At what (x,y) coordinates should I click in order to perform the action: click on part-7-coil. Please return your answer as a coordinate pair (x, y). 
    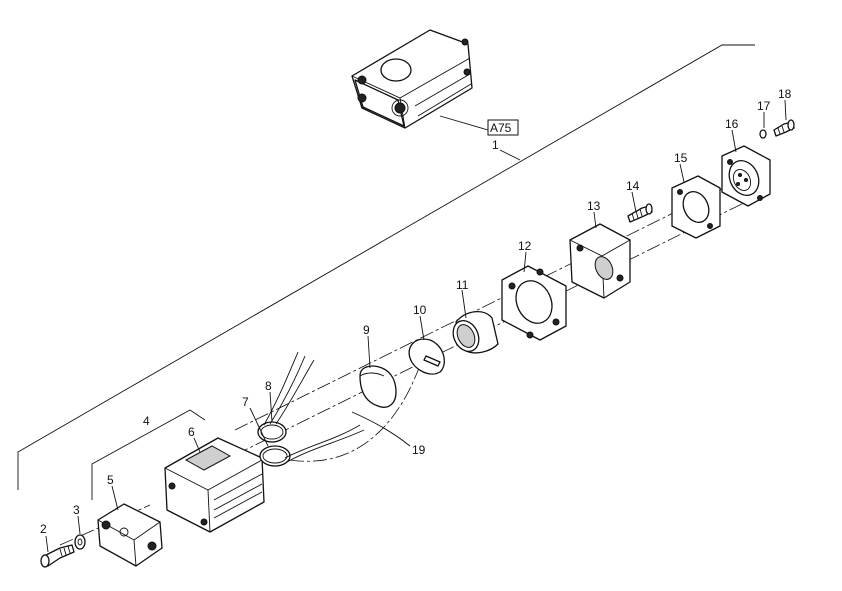
    Looking at the image, I should click on (312, 445).